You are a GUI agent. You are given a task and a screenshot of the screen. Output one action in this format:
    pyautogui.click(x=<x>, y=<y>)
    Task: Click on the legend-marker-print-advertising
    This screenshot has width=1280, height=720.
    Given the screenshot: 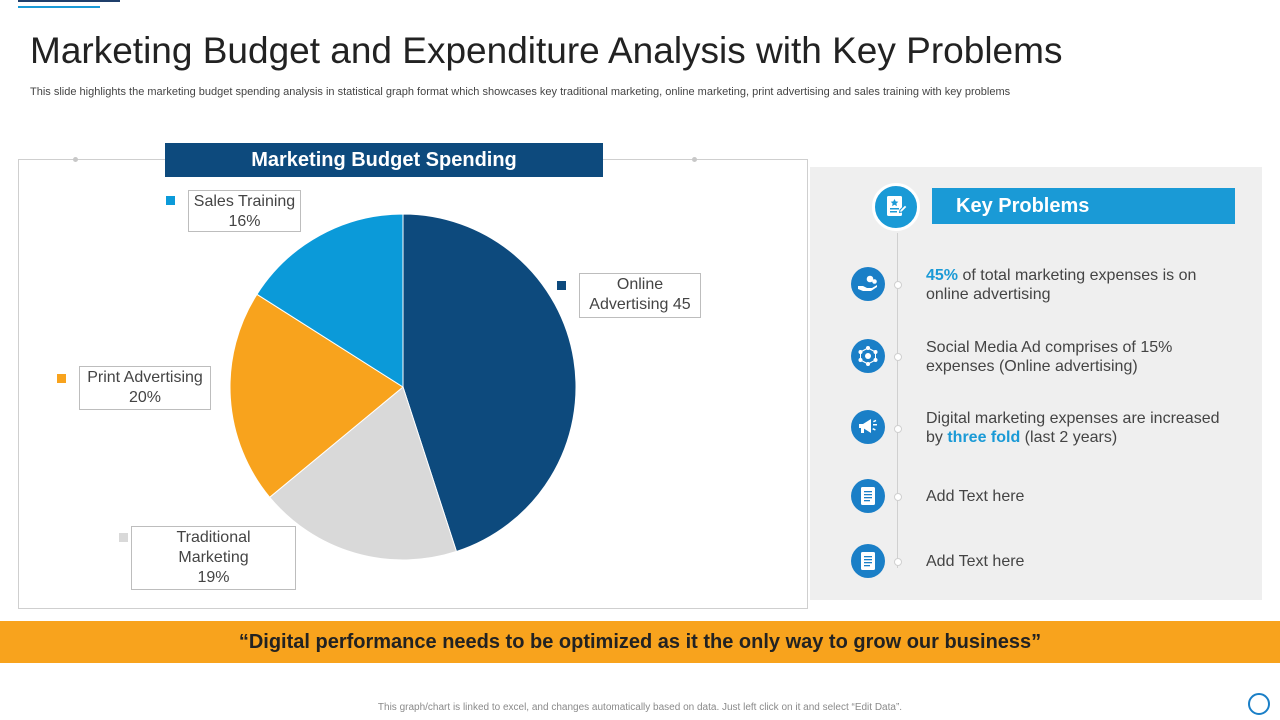 What is the action you would take?
    pyautogui.click(x=61, y=378)
    